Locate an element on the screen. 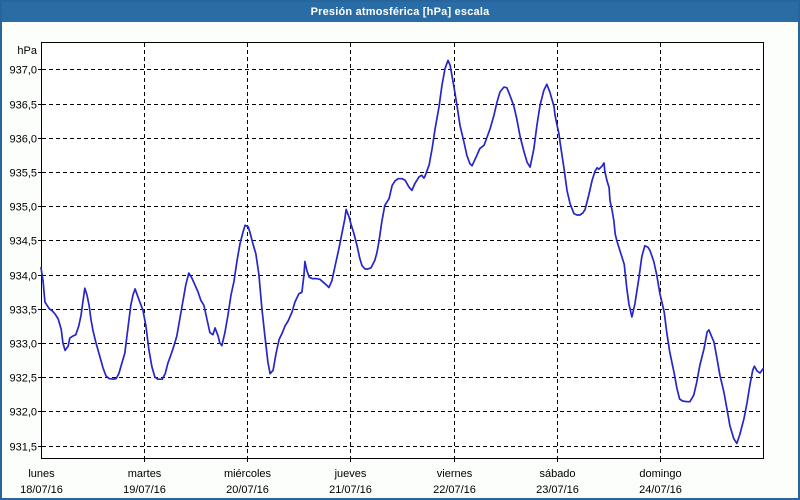 This screenshot has width=800, height=500. y-tick-label: 932,5 is located at coordinates (23, 379).